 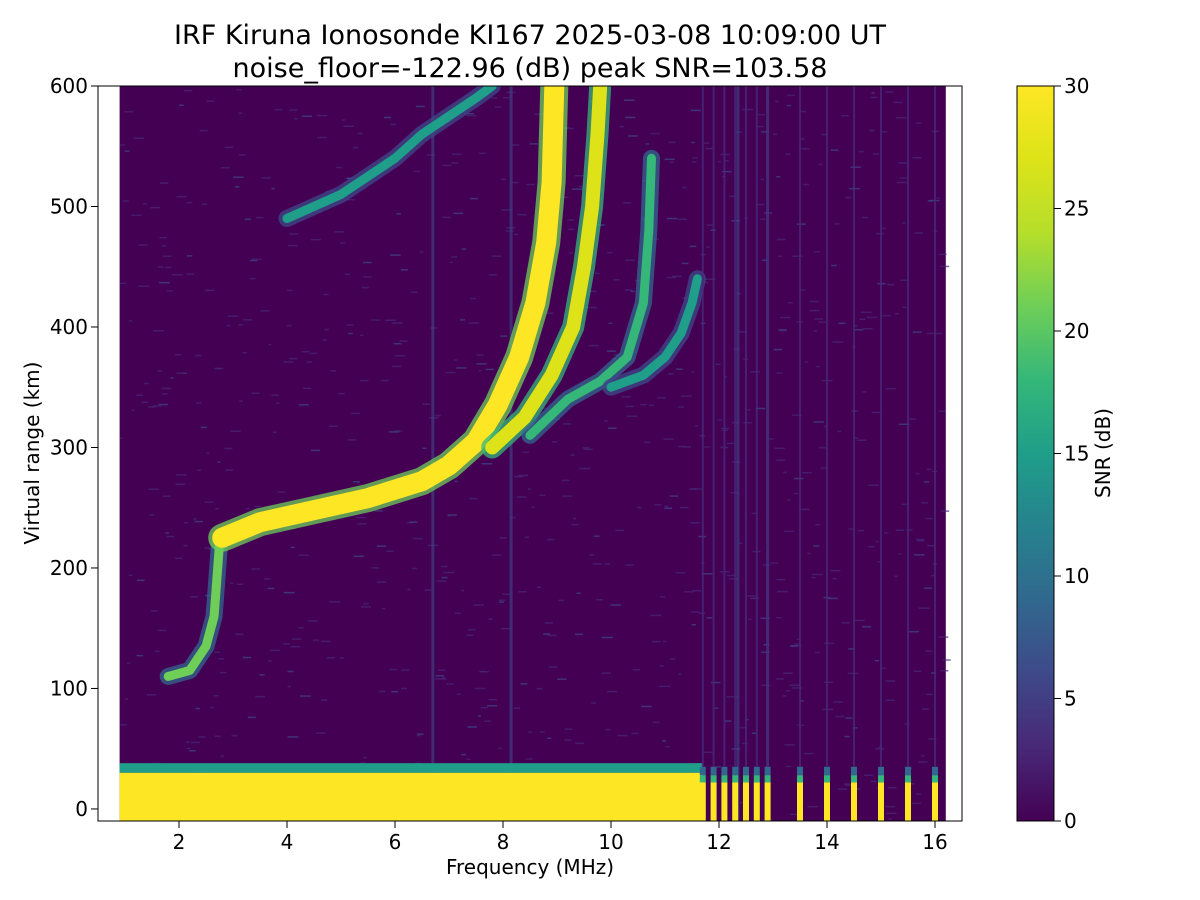 I want to click on trace-core, so click(x=193, y=610).